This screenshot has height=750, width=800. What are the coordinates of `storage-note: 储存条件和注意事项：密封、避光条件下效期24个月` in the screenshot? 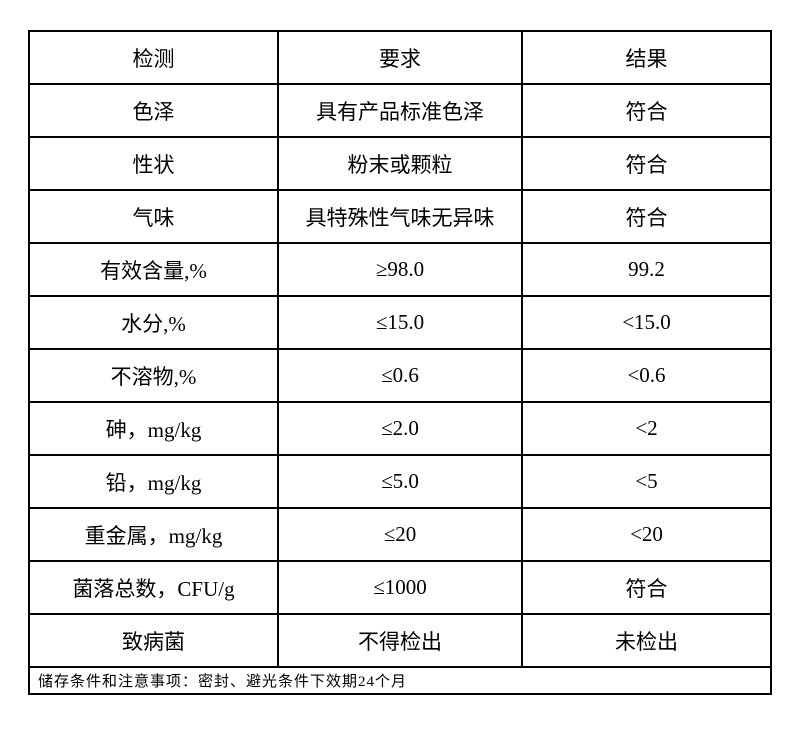 It's located at (400, 680).